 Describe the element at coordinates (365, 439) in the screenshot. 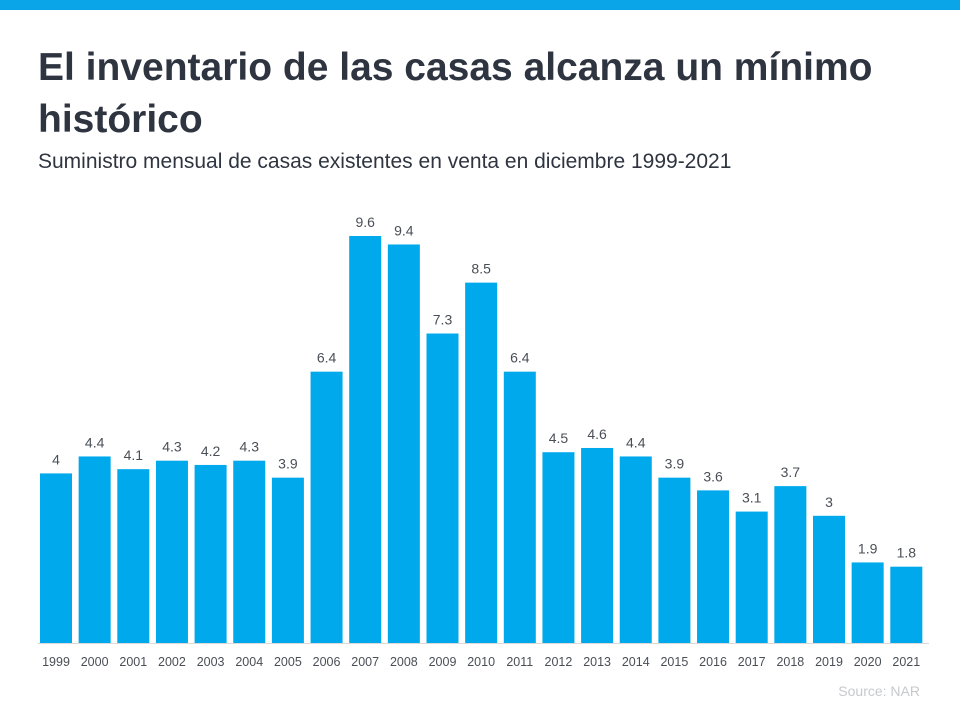

I see `bar-2007` at that location.